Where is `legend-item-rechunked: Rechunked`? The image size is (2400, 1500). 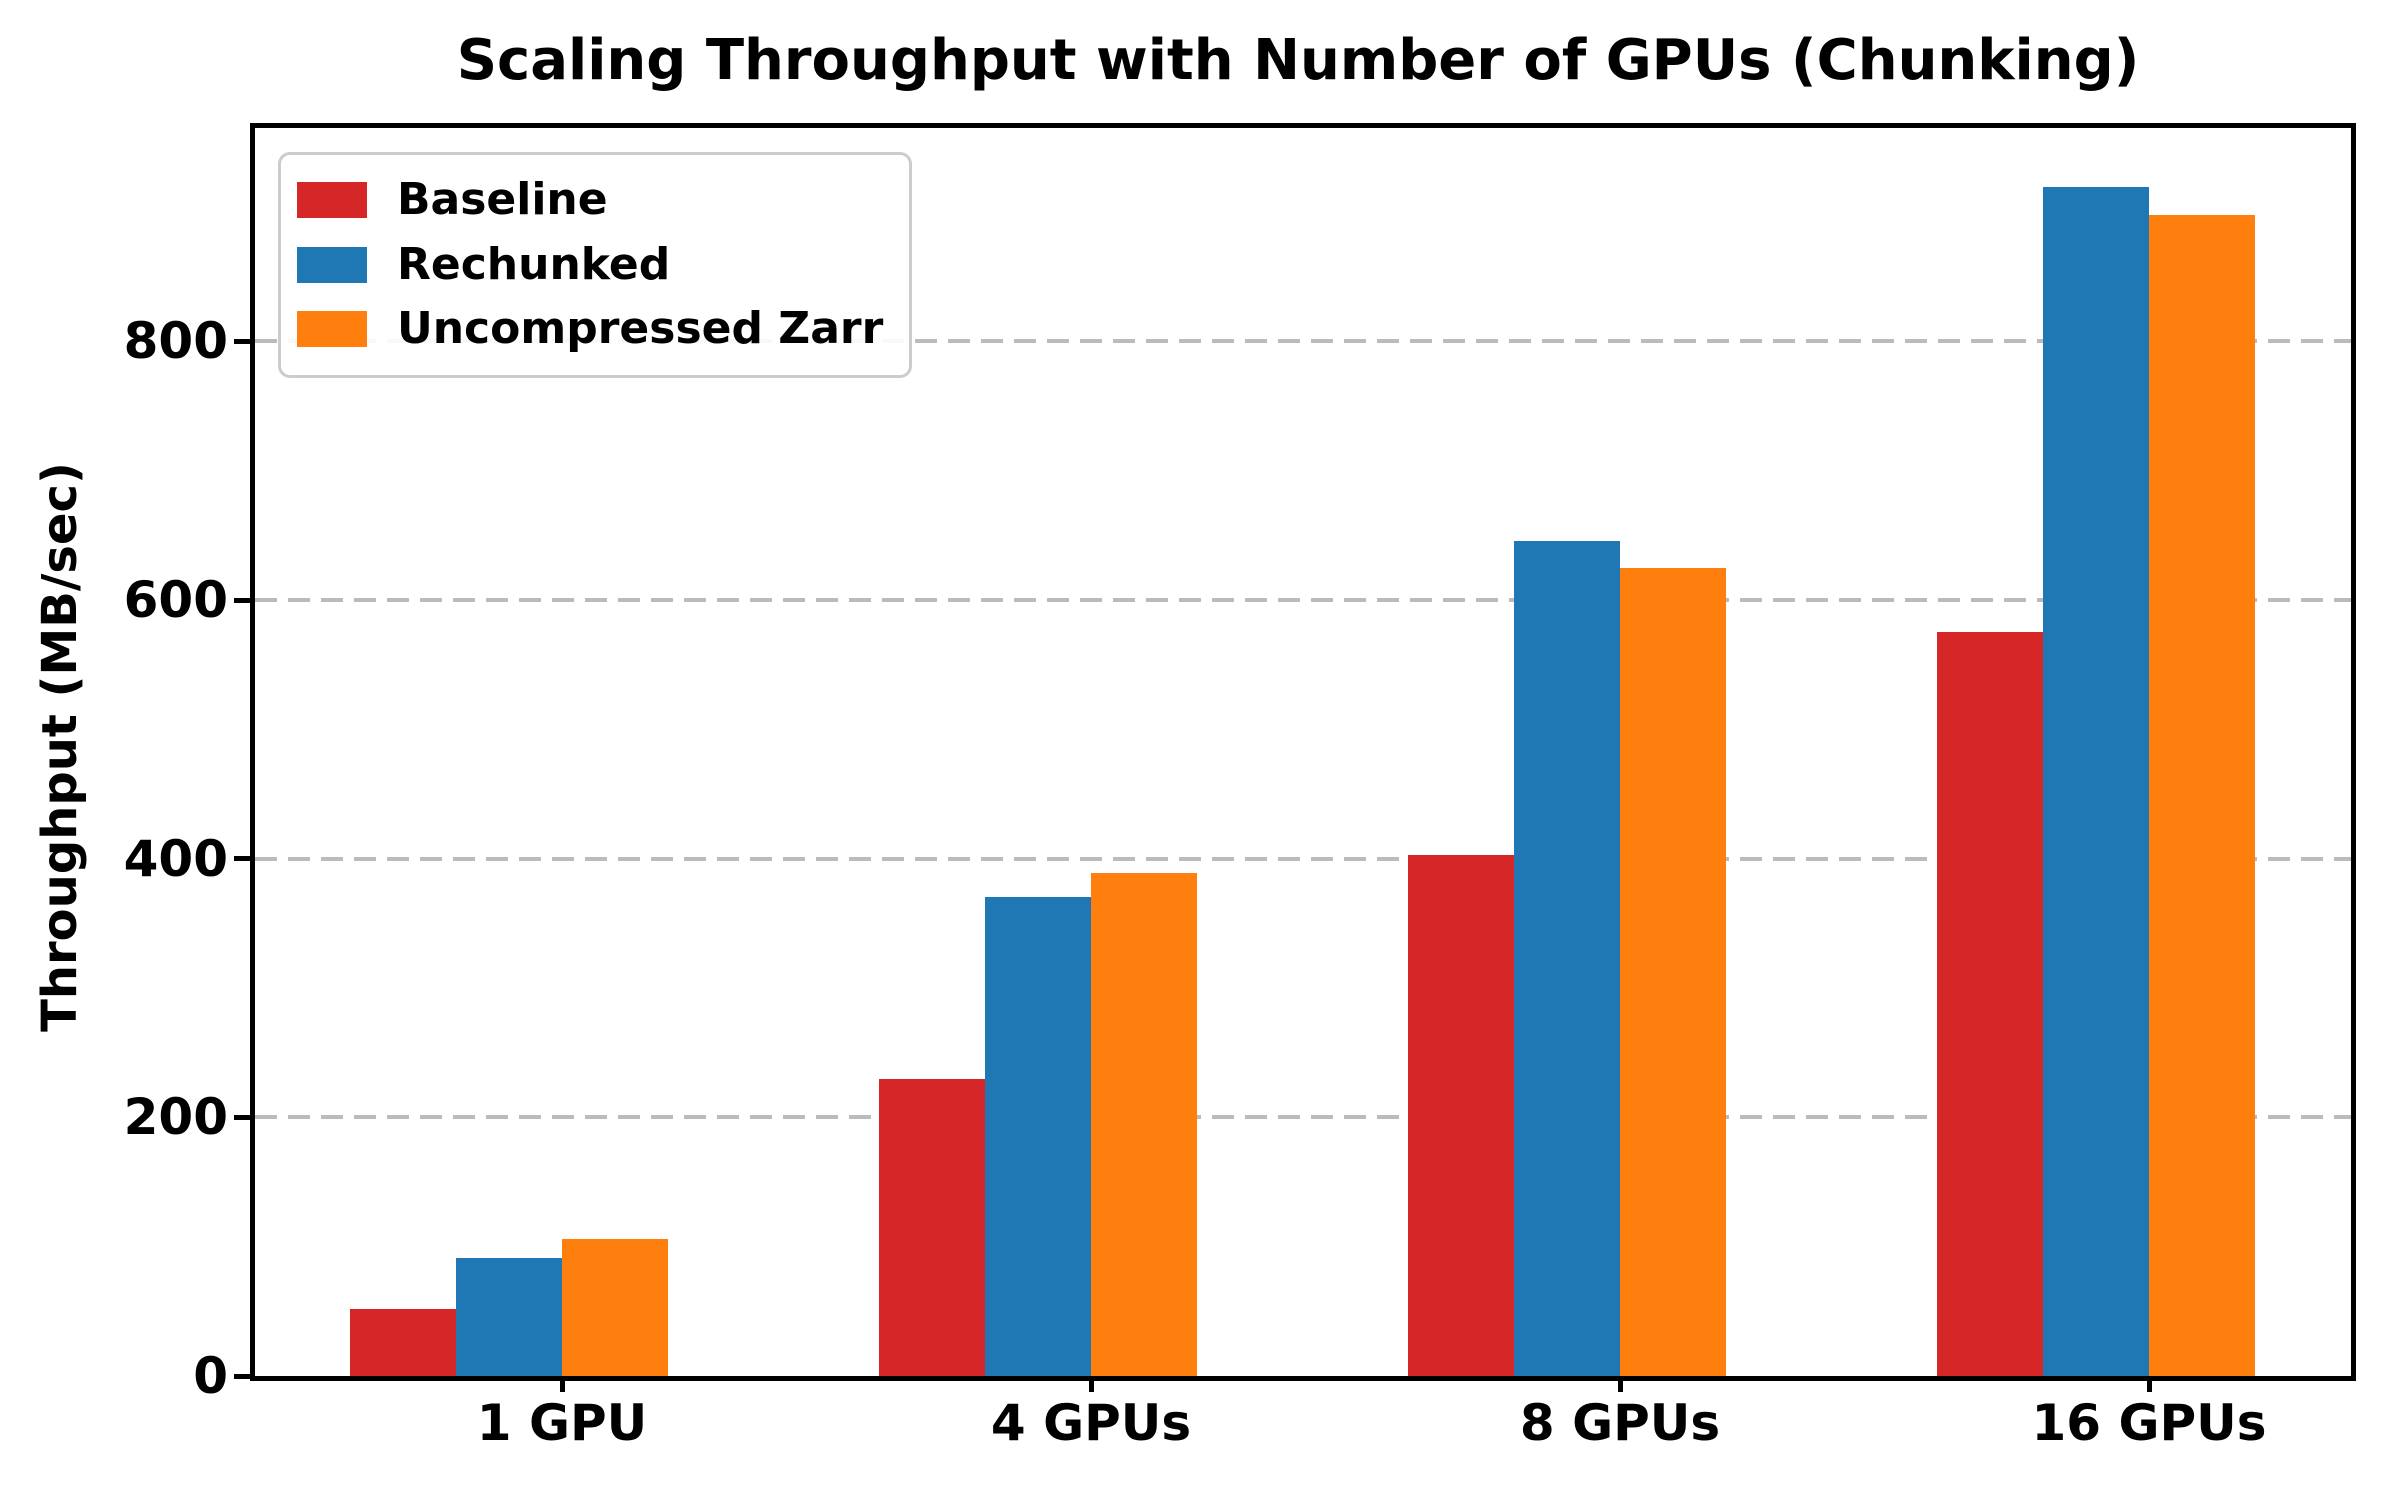 legend-item-rechunked: Rechunked is located at coordinates (590, 264).